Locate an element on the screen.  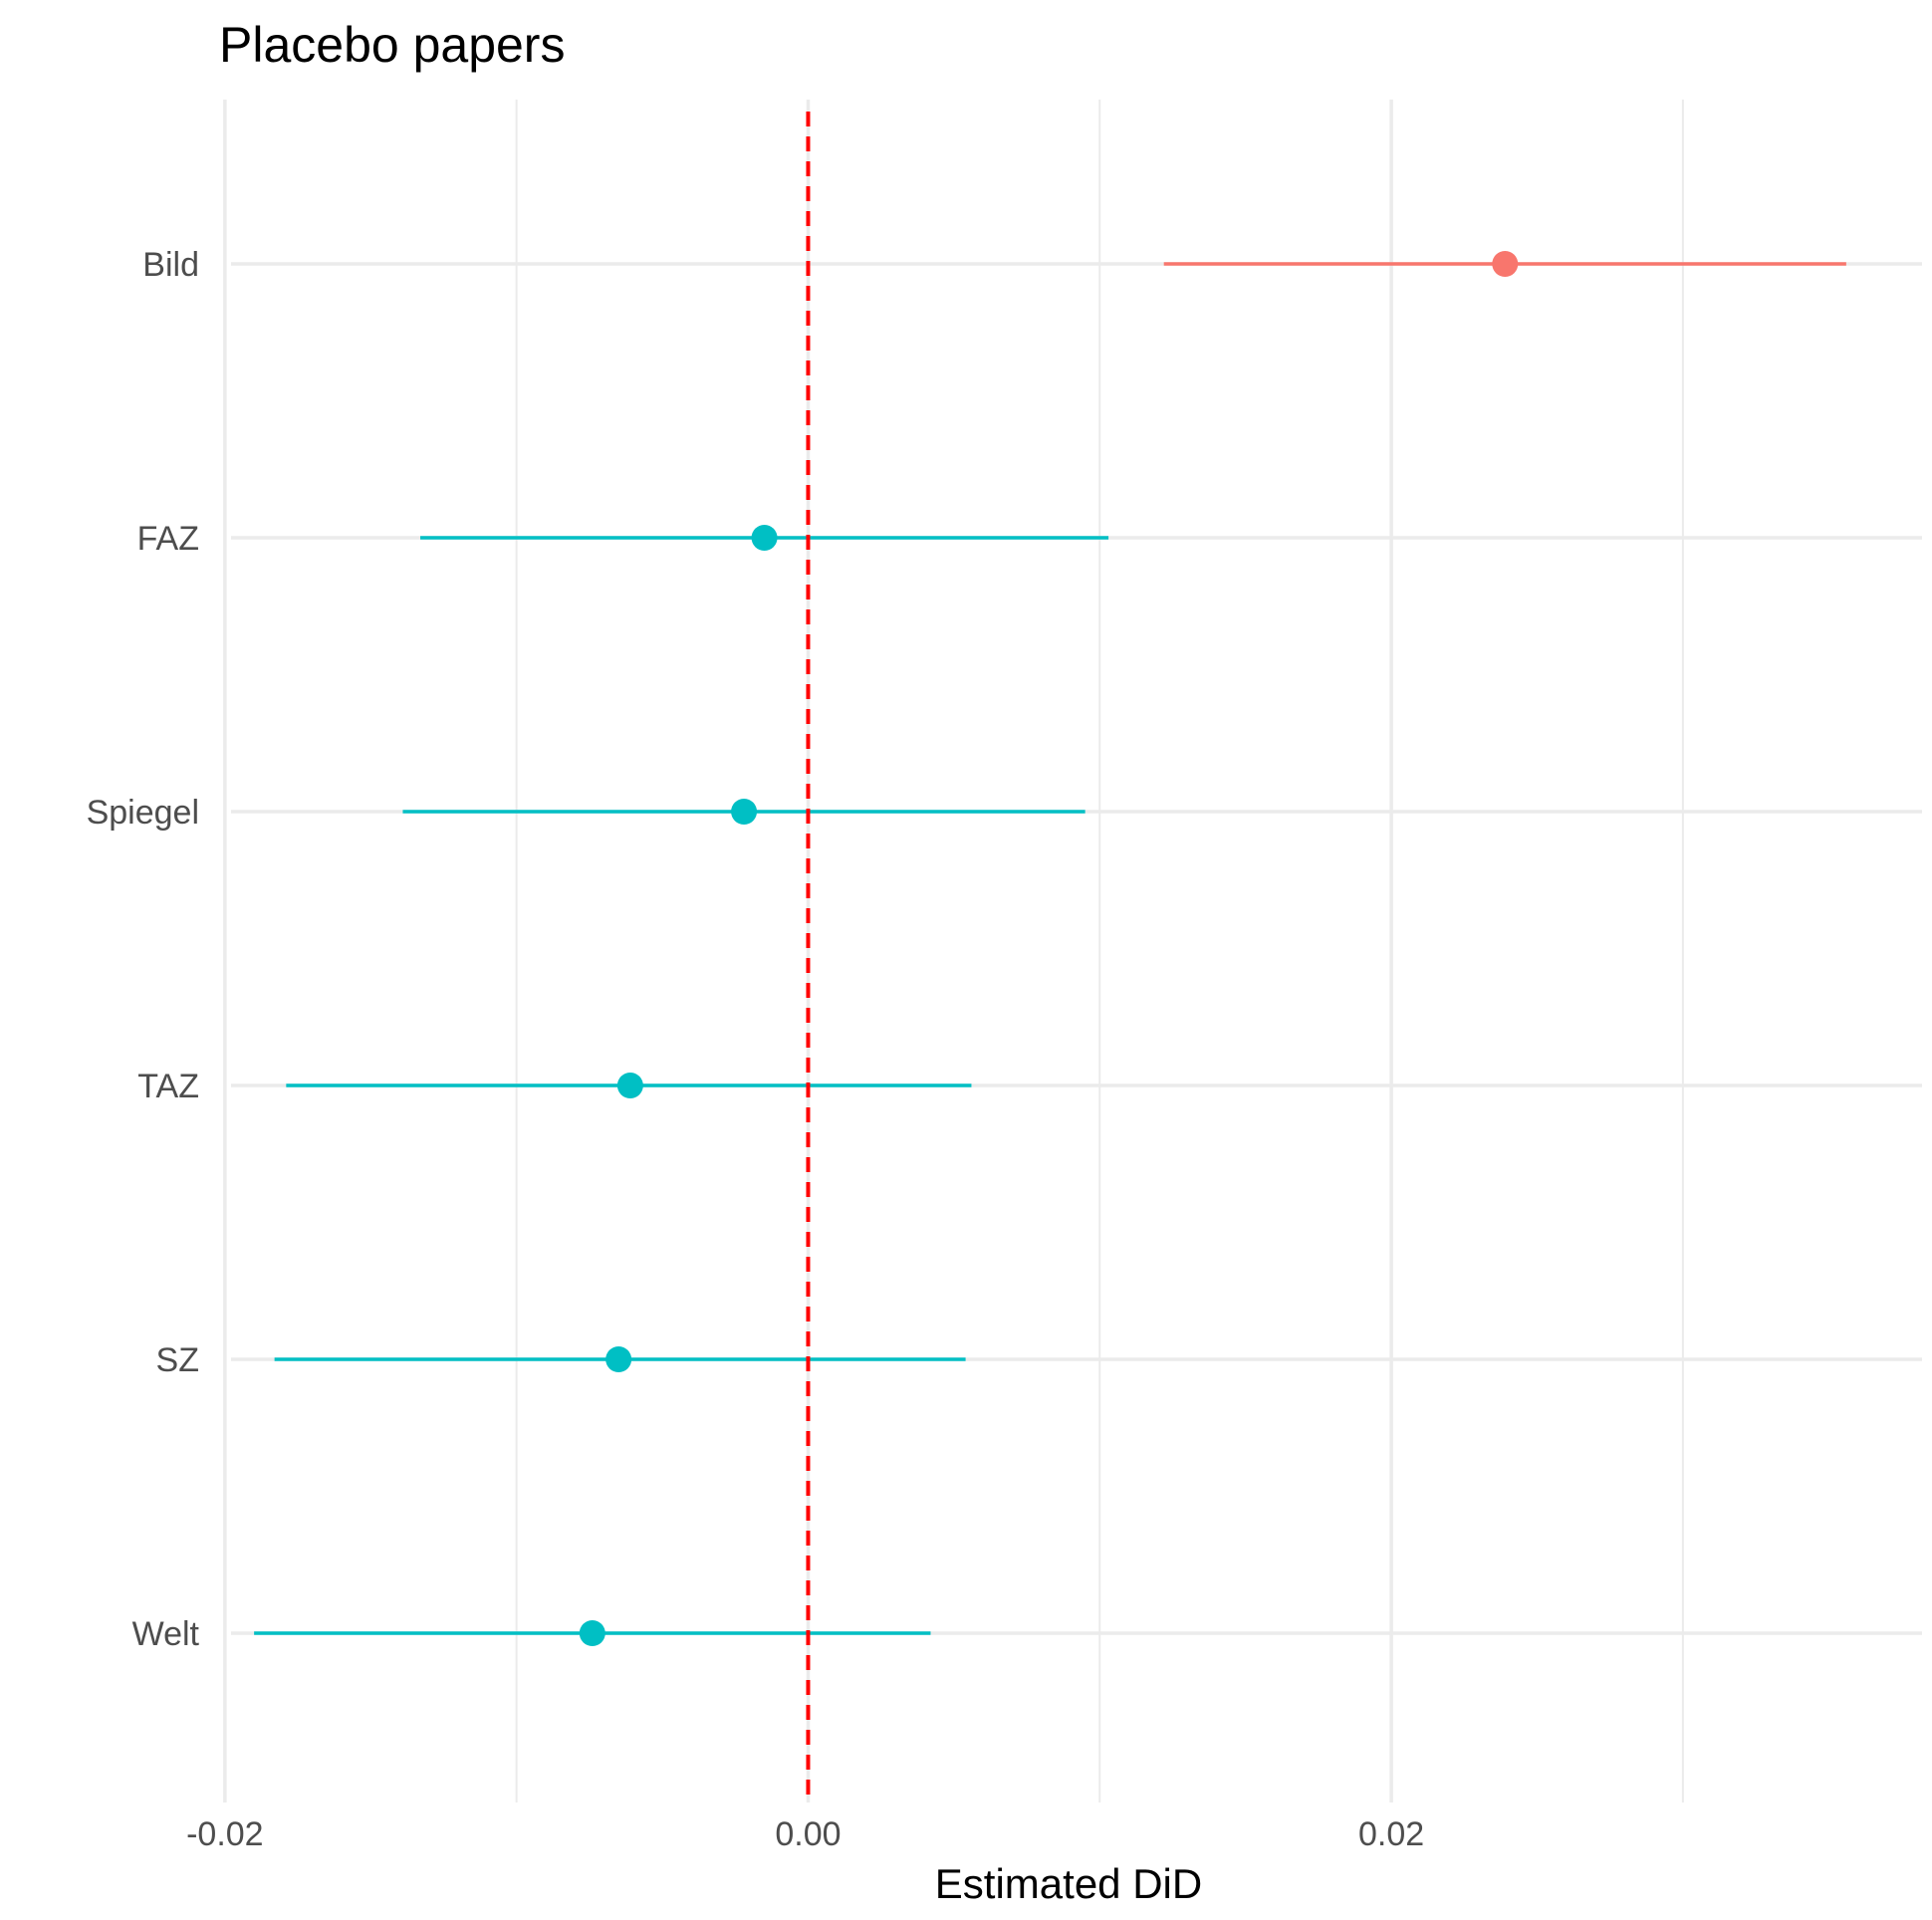
y-tick-label-taz: TAZ is located at coordinates (168, 1086).